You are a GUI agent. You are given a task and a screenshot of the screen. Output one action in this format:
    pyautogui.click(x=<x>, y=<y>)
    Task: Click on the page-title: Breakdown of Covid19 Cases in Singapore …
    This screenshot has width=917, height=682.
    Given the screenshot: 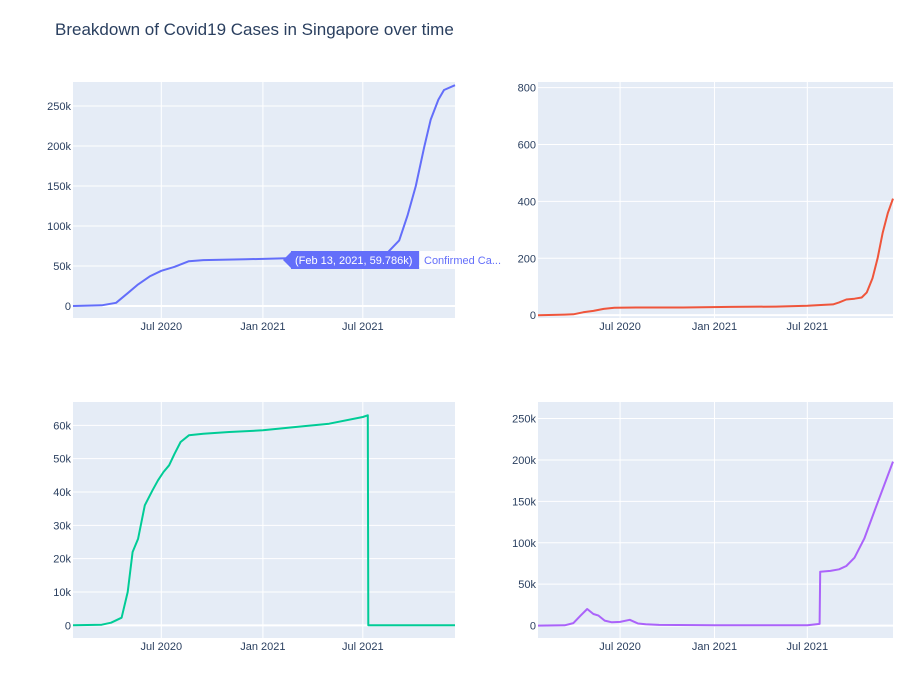 What is the action you would take?
    pyautogui.click(x=254, y=29)
    